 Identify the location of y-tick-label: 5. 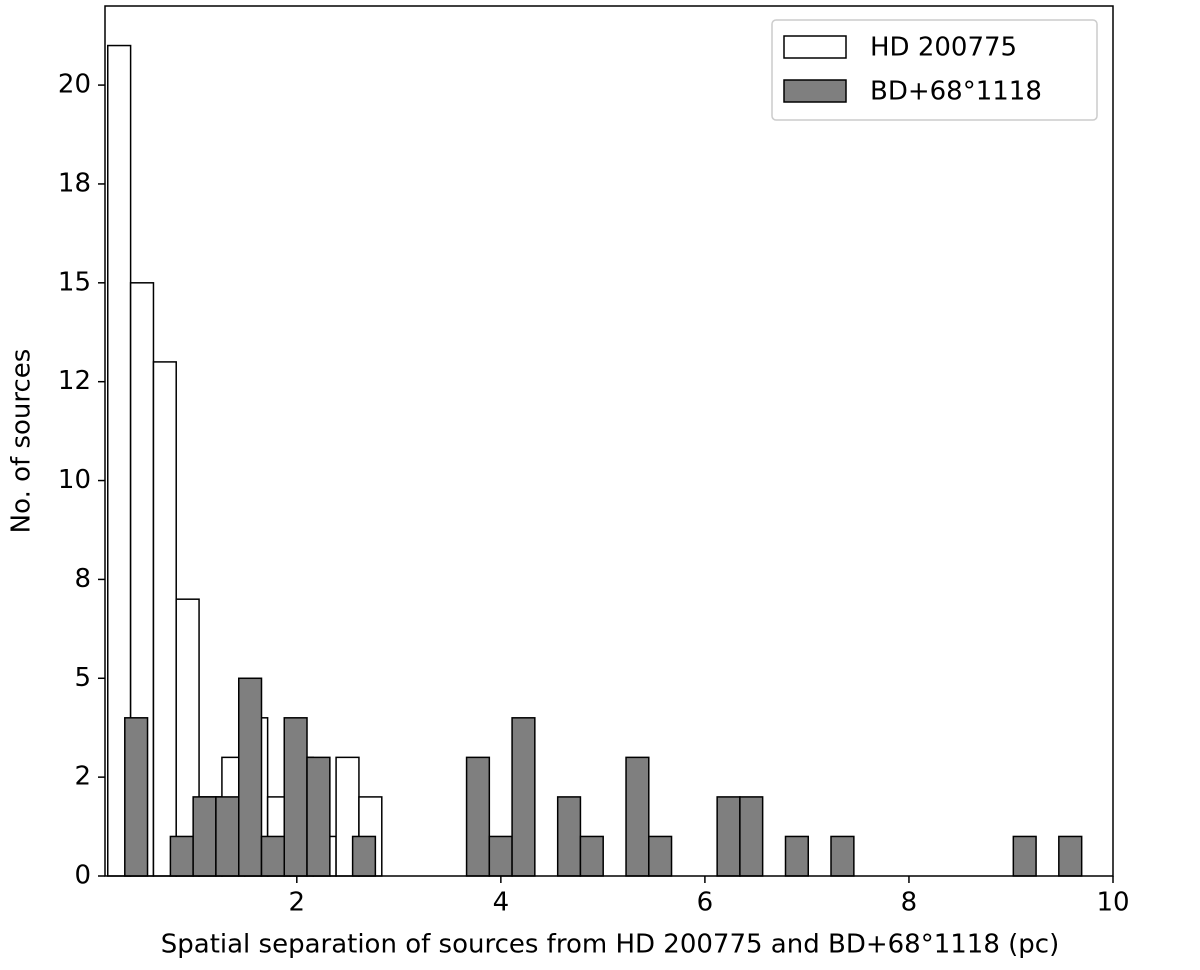
(82, 678).